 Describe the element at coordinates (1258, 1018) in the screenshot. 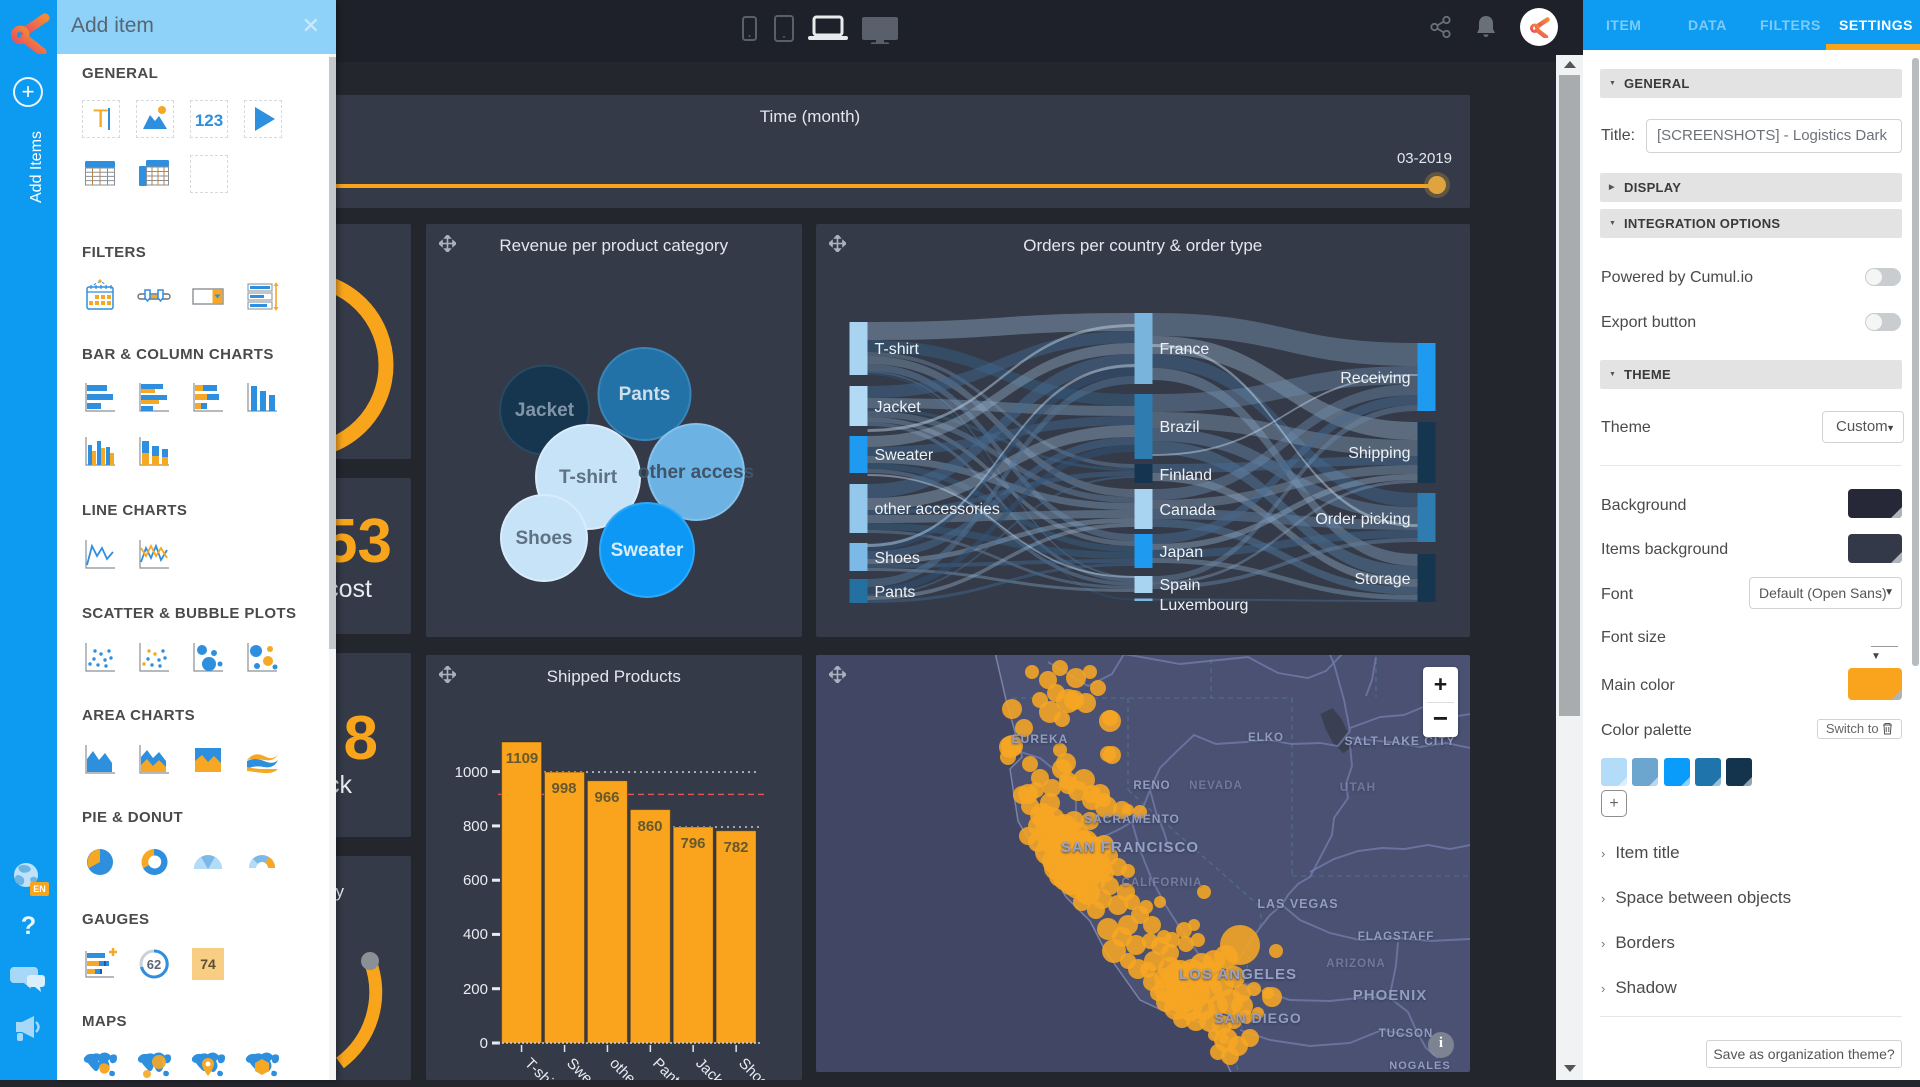

I see `svg-text: SAN DIEGO` at that location.